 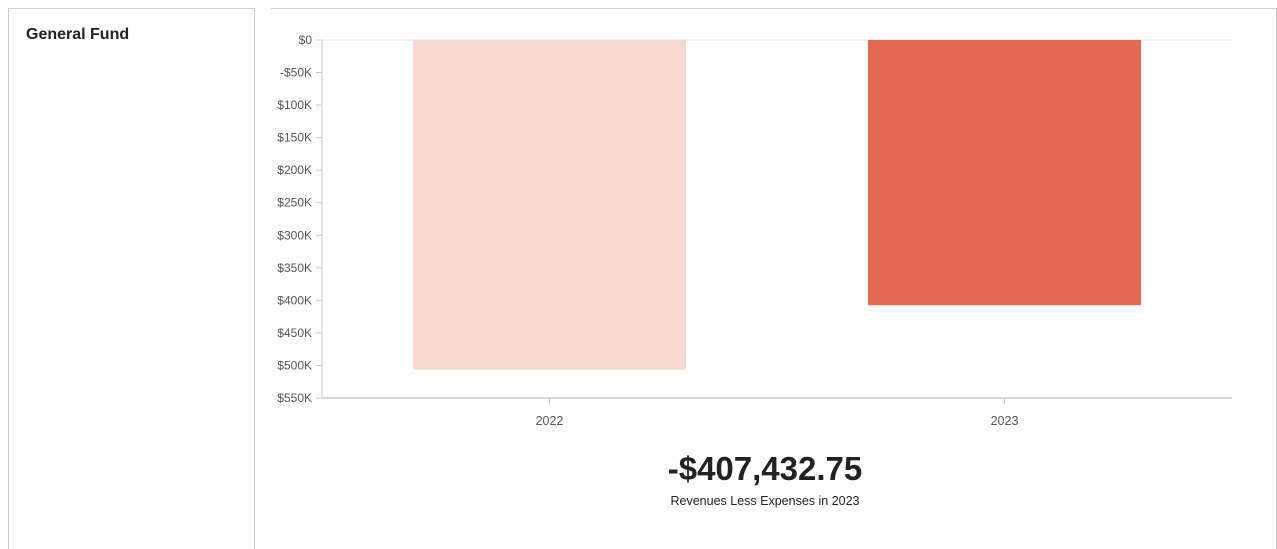 I want to click on y-tick-label: $450K, so click(x=294, y=333).